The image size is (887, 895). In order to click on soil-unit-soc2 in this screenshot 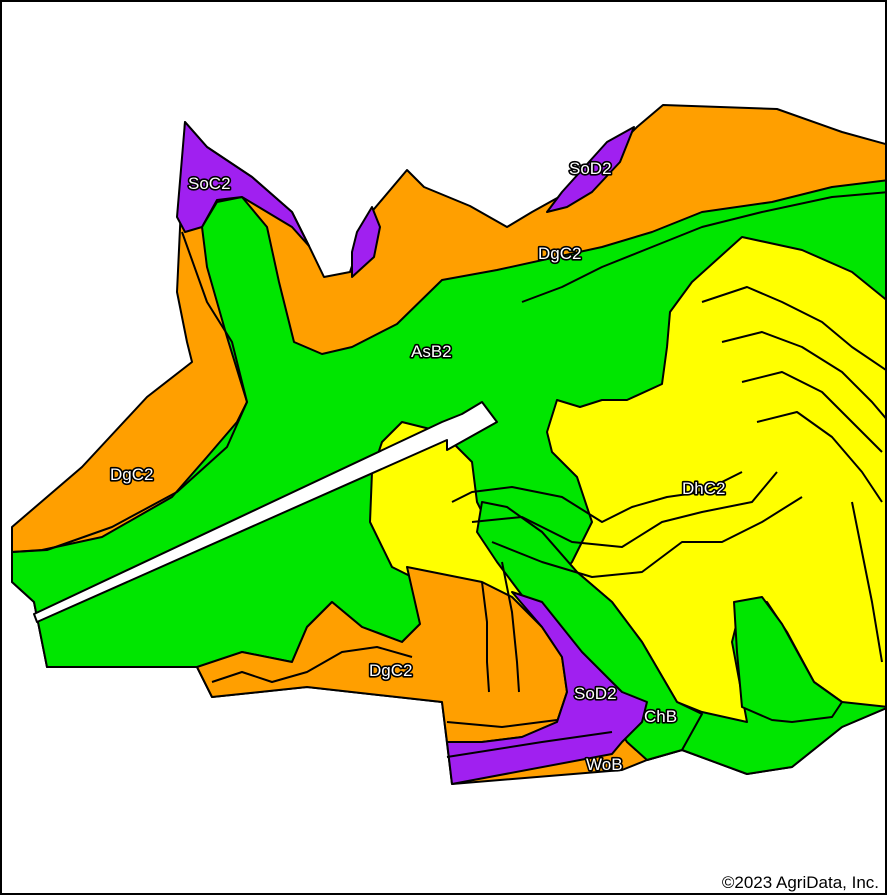, I will do `click(243, 184)`.